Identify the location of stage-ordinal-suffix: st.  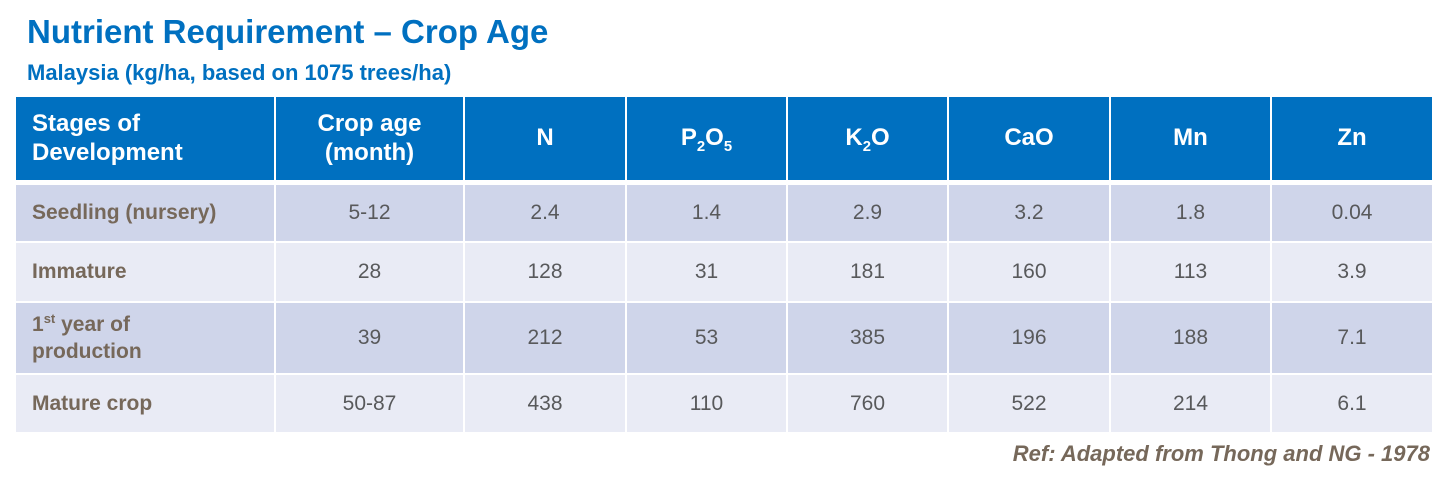
(49, 318).